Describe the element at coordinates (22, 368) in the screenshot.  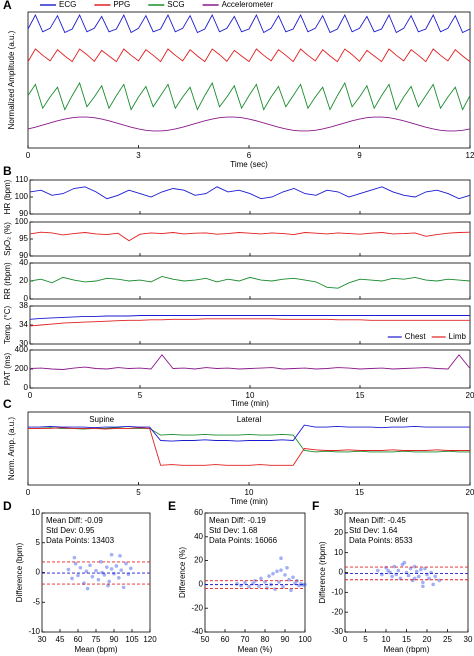
I see `y-tick-label: 200` at that location.